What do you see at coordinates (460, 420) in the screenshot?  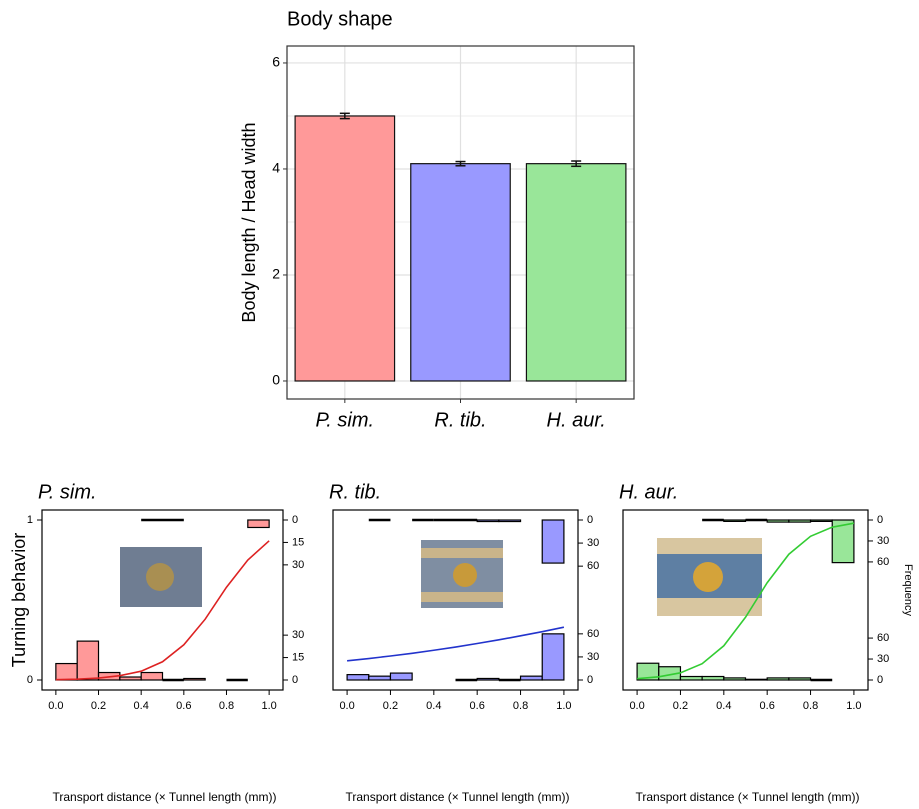 I see `x-tick-label: R. tib.` at bounding box center [460, 420].